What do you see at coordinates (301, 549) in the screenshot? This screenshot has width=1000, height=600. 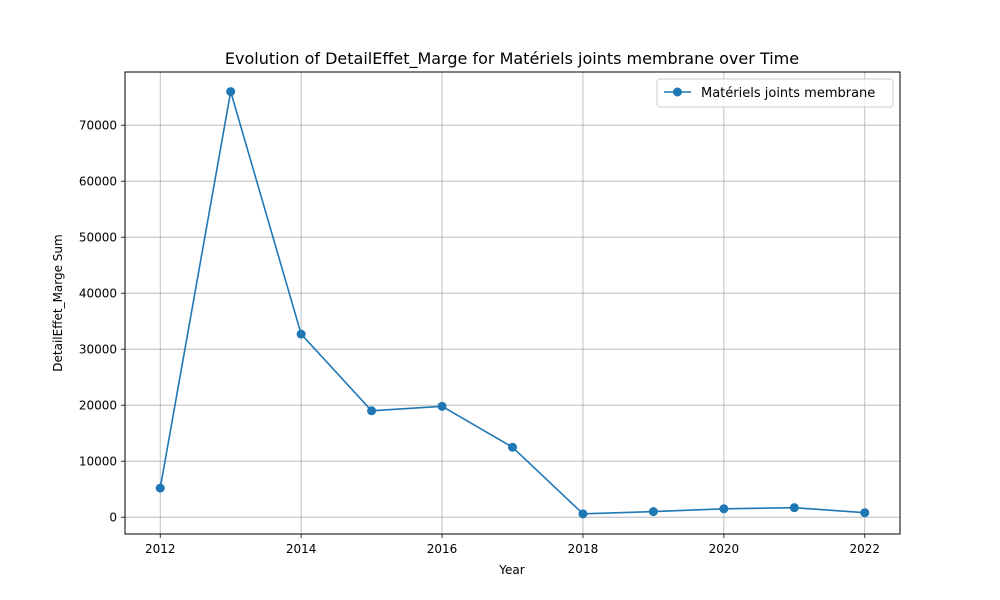 I see `x-tick-label: 2014` at bounding box center [301, 549].